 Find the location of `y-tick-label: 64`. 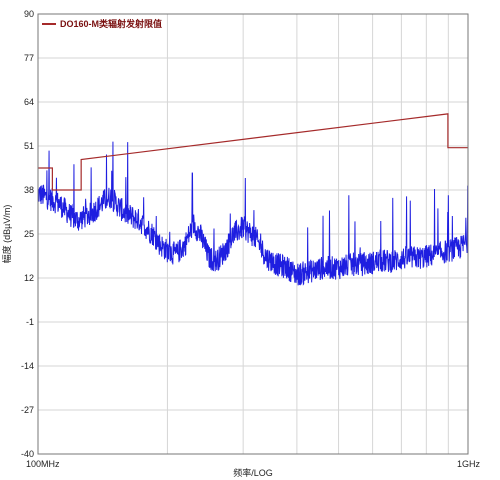

y-tick-label: 64 is located at coordinates (29, 102).